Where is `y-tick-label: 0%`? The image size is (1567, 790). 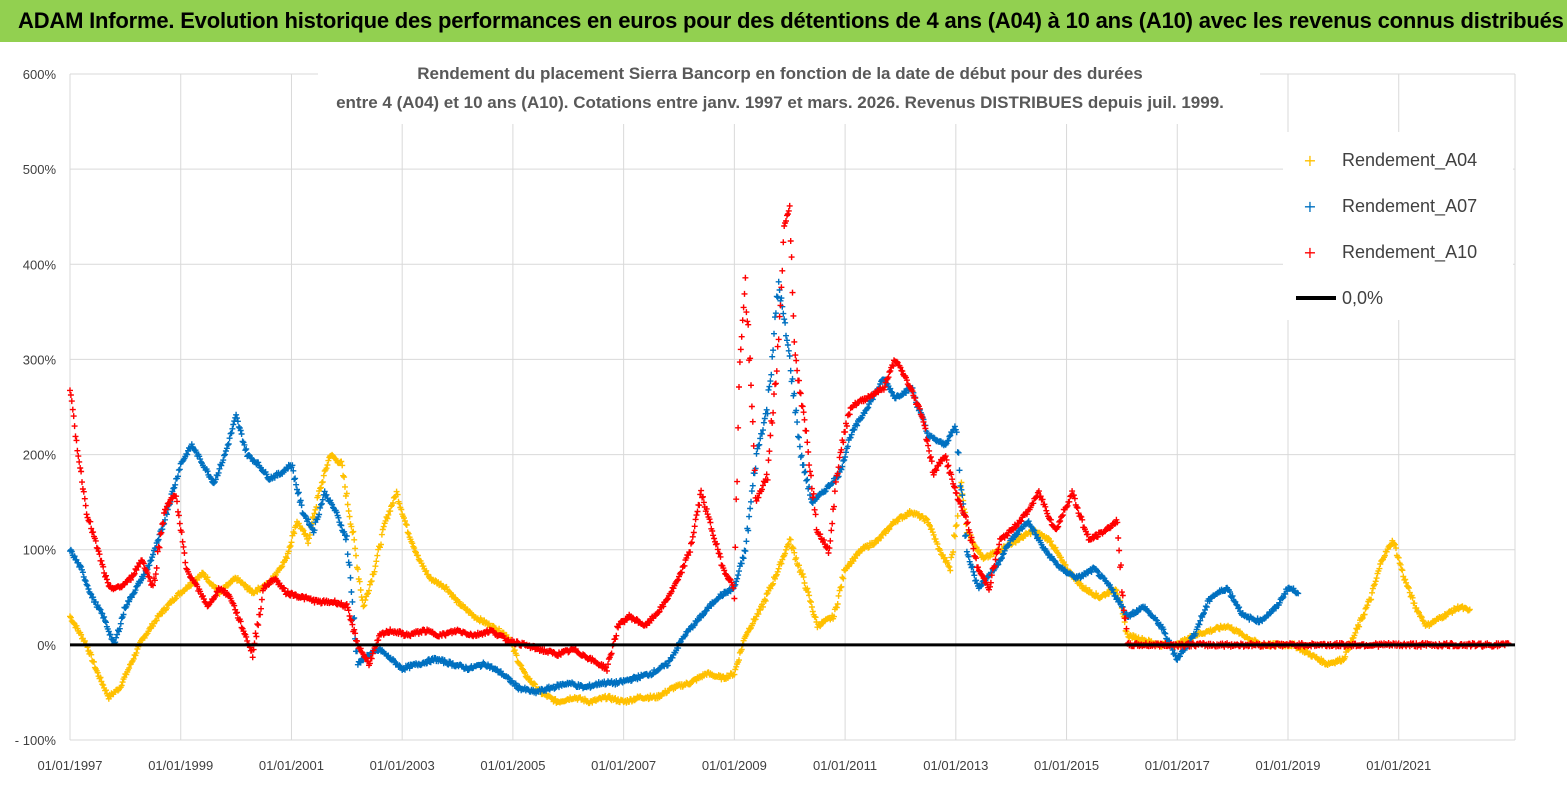
y-tick-label: 0% is located at coordinates (46, 645).